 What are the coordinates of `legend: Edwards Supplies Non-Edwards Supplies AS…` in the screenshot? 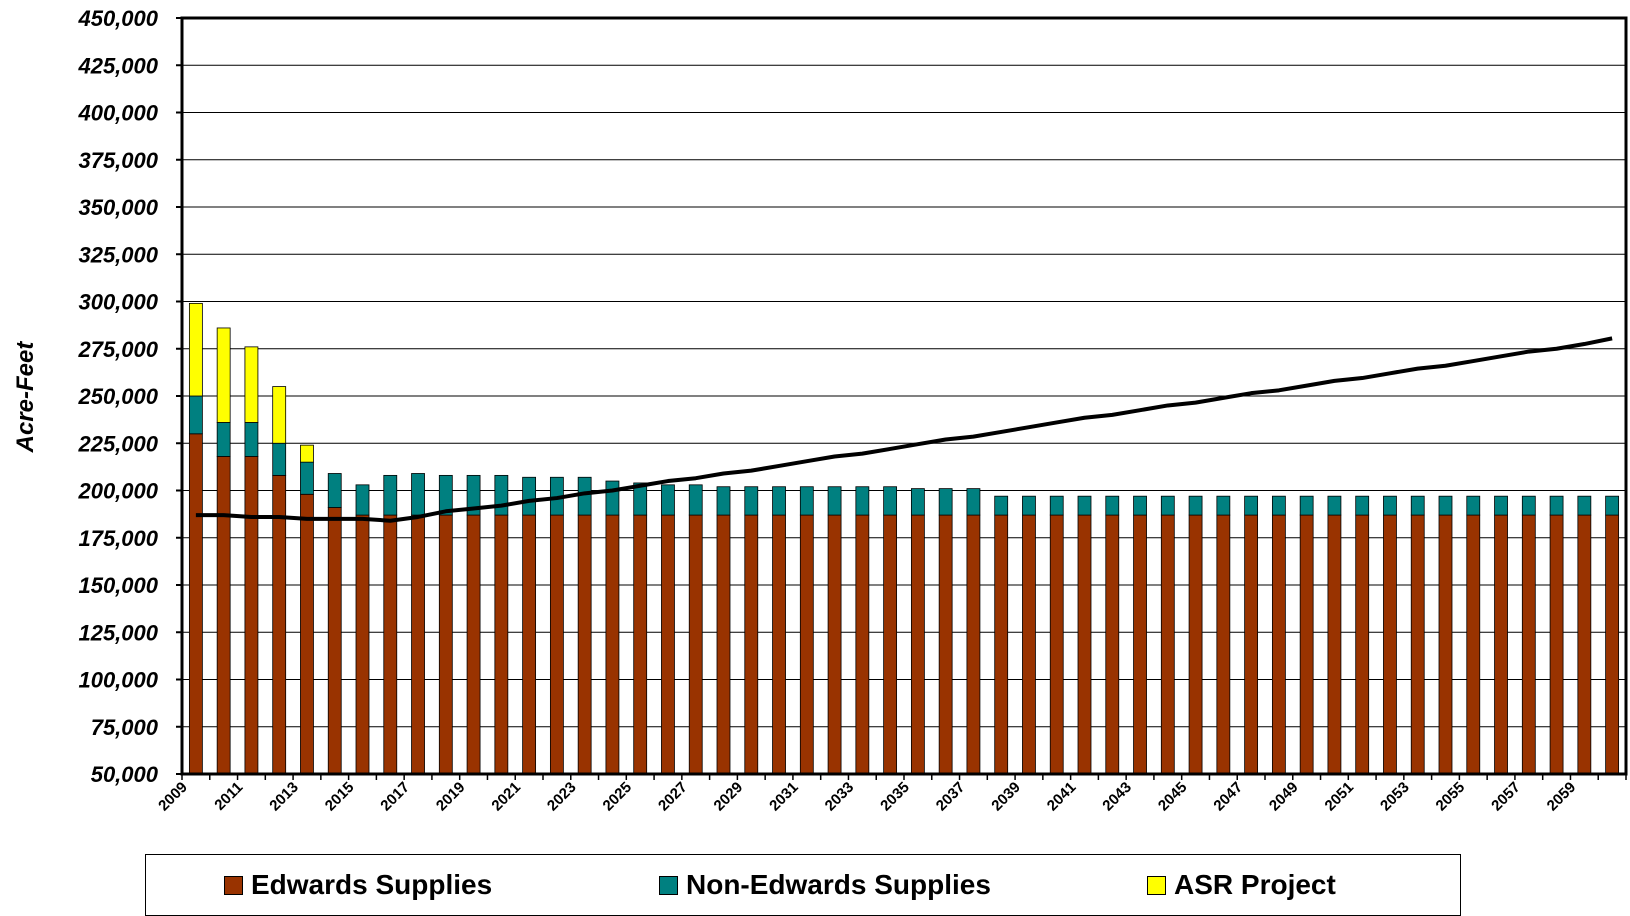 It's located at (803, 885).